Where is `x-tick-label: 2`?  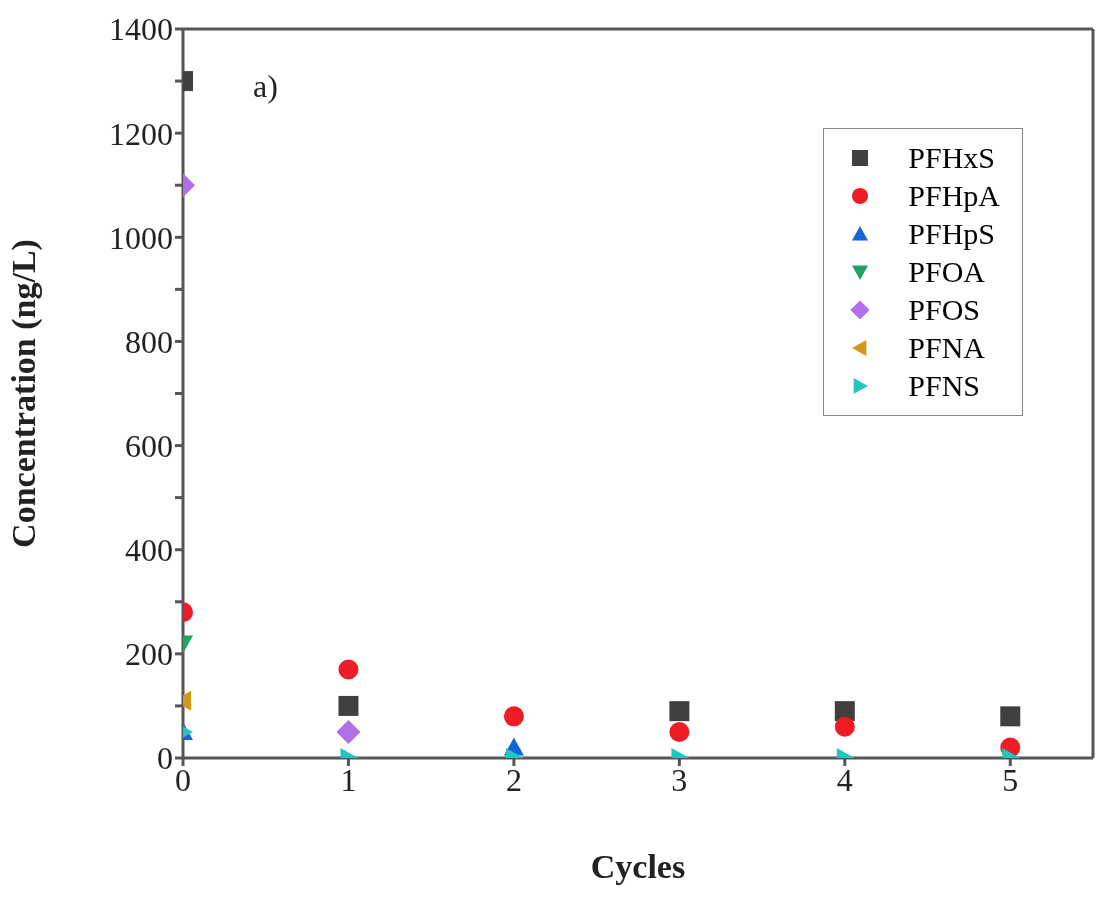 x-tick-label: 2 is located at coordinates (513, 779).